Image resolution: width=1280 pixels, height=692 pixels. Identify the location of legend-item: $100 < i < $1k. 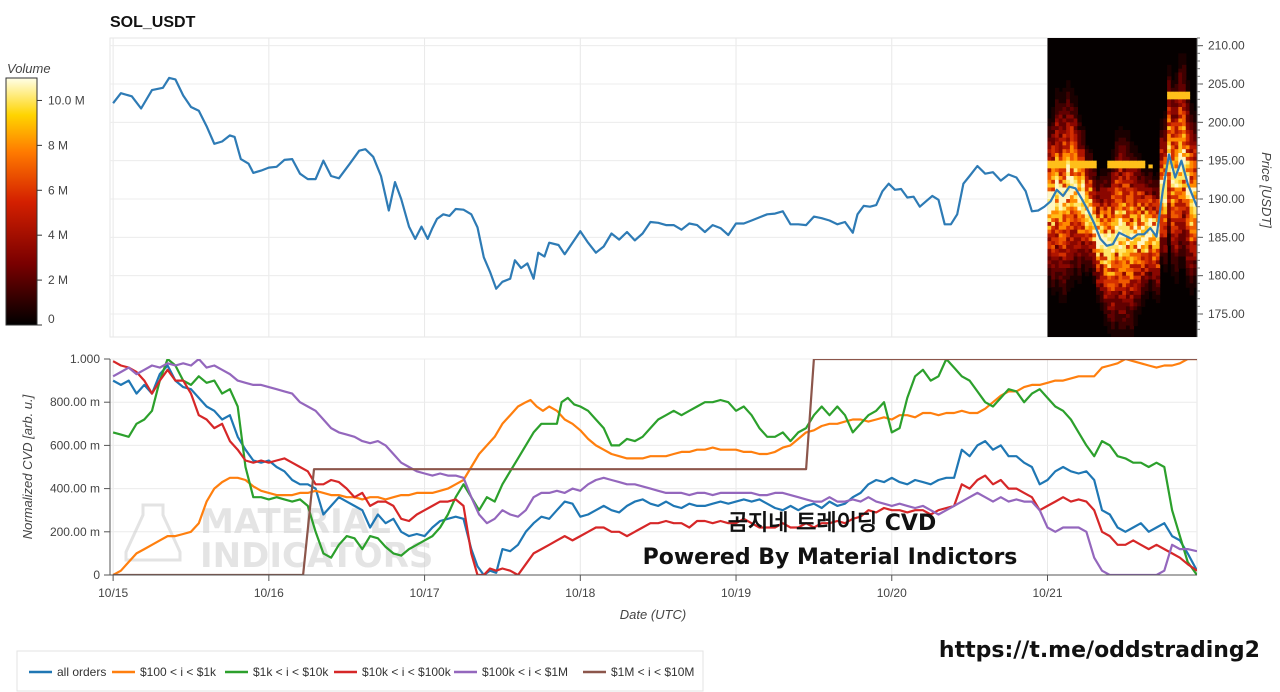
(164, 672).